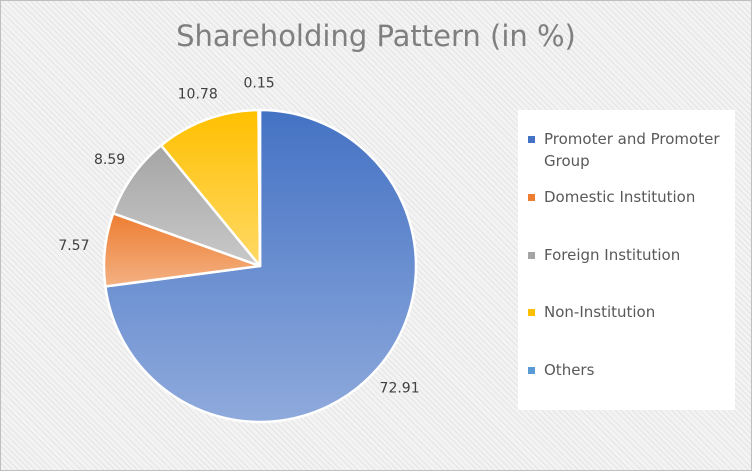  I want to click on legend-item-foreign-institution: Foreign Institution, so click(628, 255).